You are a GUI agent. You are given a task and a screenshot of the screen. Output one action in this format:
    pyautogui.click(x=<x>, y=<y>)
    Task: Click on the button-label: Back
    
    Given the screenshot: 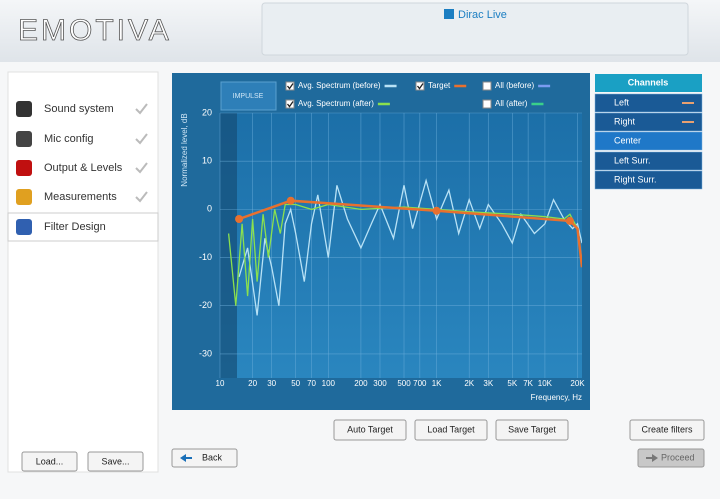 What is the action you would take?
    pyautogui.click(x=212, y=457)
    